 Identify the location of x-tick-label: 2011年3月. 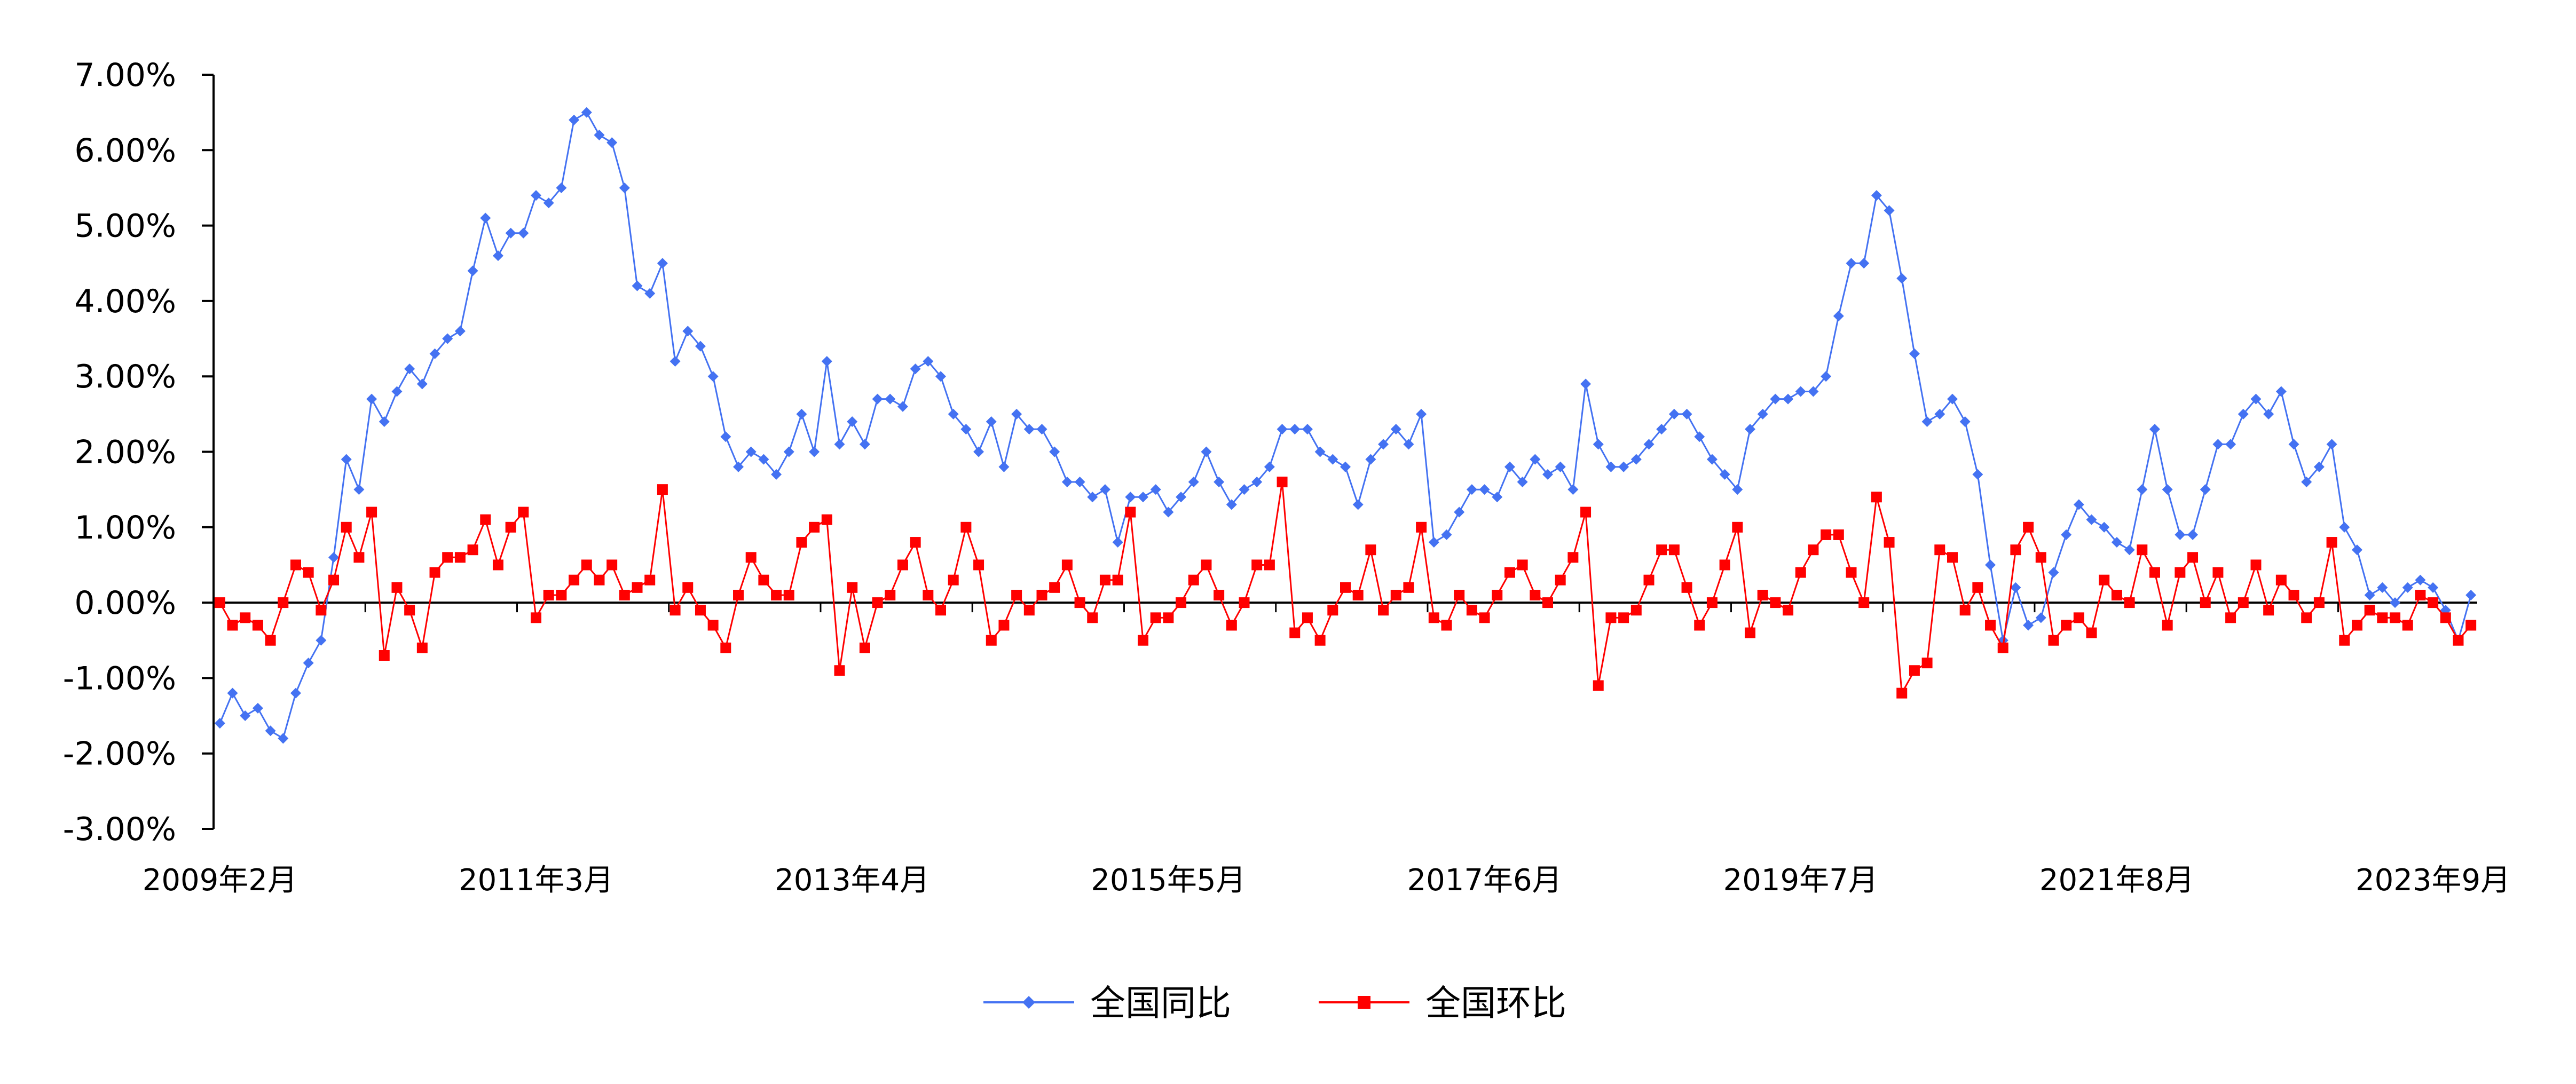
(536, 880).